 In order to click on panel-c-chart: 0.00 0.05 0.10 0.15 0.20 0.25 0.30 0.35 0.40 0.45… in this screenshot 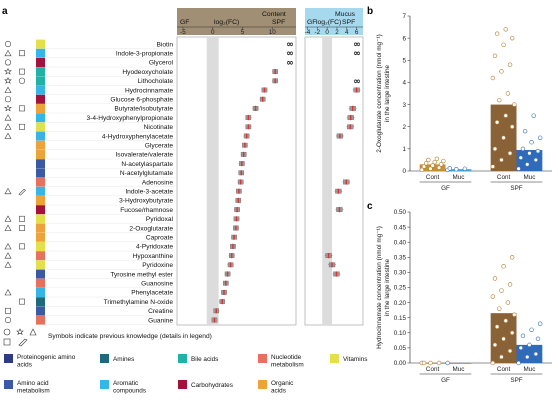, I will do `click(464, 296)`.